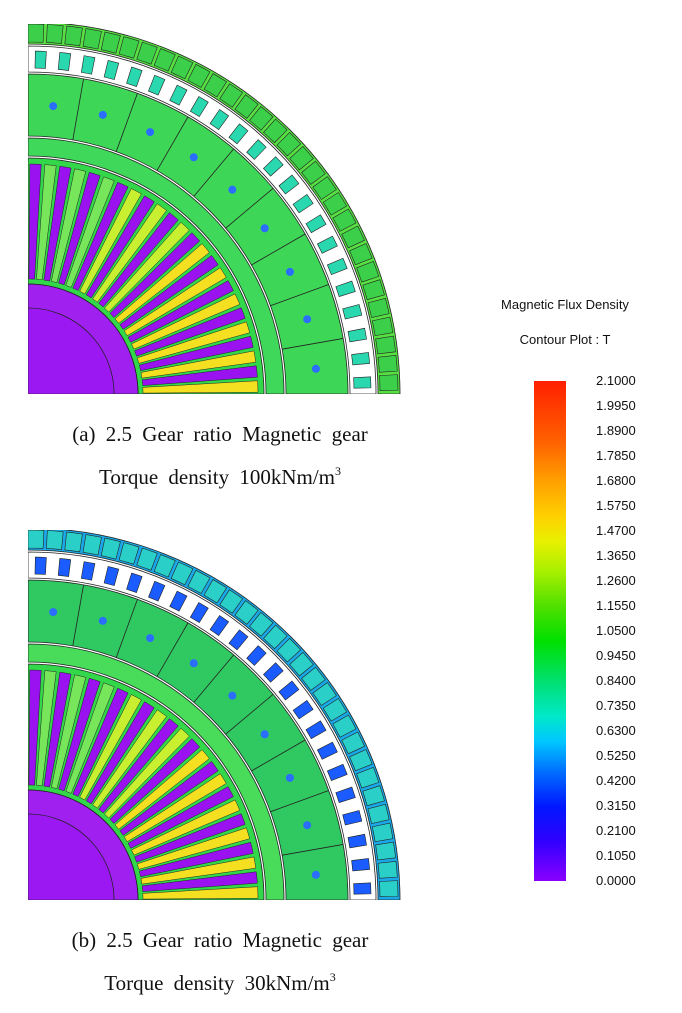 The width and height of the screenshot is (682, 1013). I want to click on legend-tick-label: 1.9950, so click(616, 405).